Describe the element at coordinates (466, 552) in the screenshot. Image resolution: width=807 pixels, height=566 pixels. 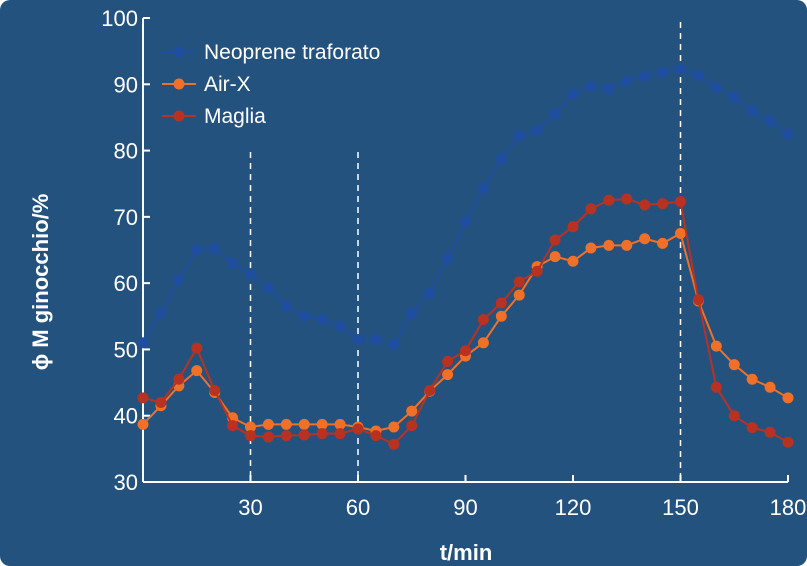
I see `x-axis-label: t/min` at that location.